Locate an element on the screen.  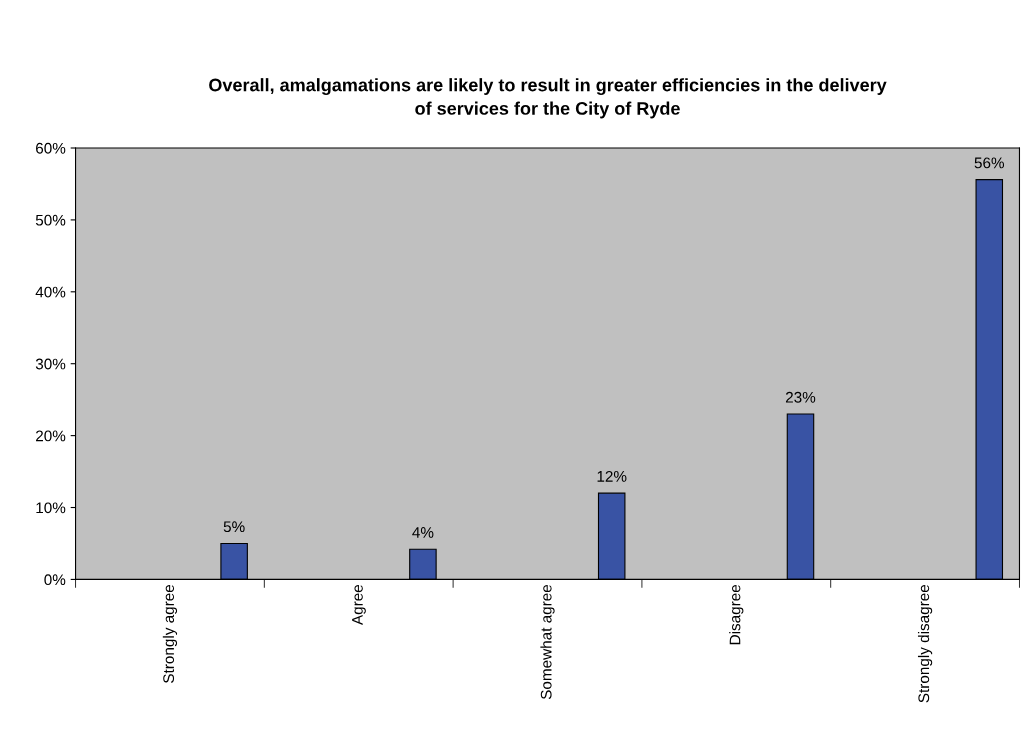
x-tick-label: Agree is located at coordinates (359, 605).